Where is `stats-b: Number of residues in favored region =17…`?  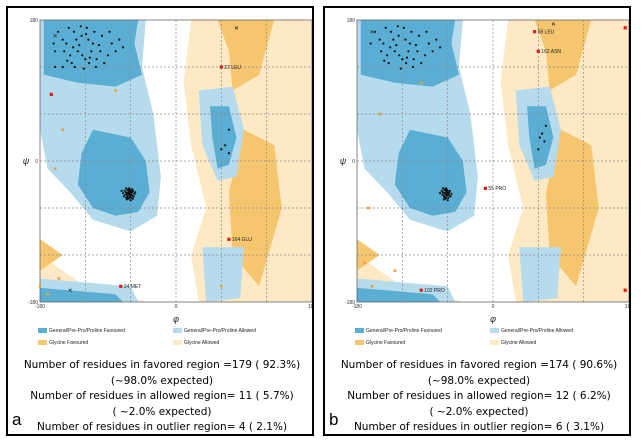
stats-b: Number of residues in favored region =17… is located at coordinates (479, 397).